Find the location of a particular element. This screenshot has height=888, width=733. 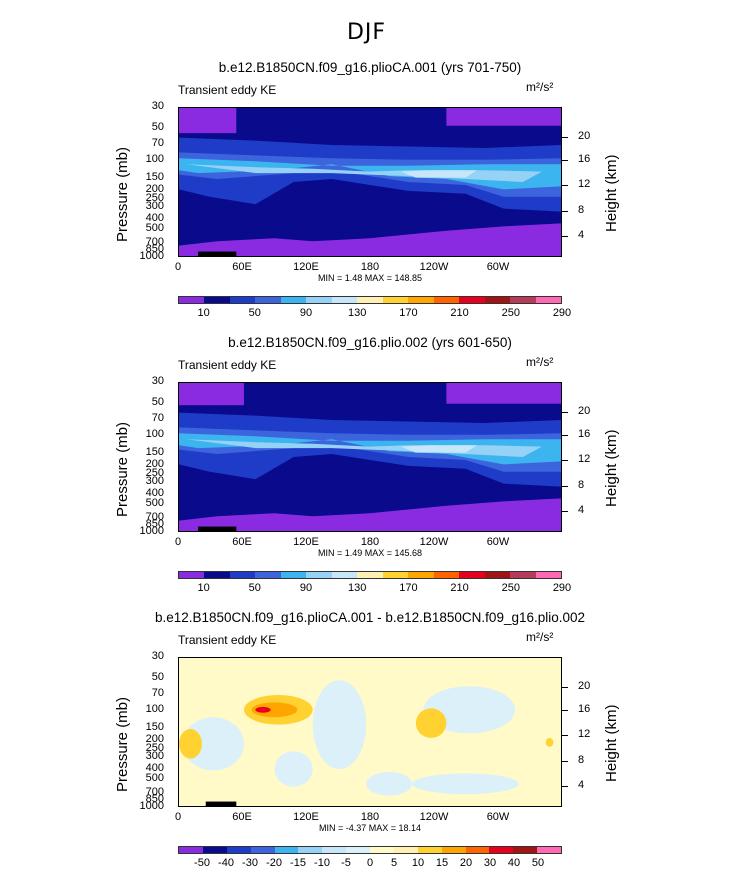

min-max-label: MIN = 1.48 MAX = 148.85 is located at coordinates (370, 278).